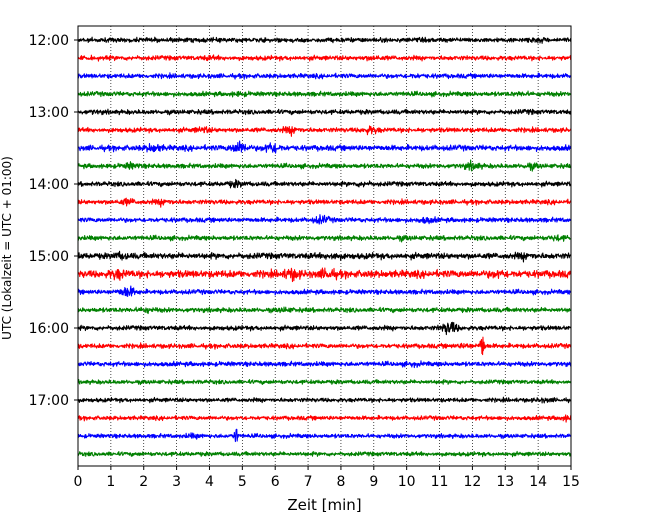  Describe the element at coordinates (49, 41) in the screenshot. I see `y-tick-label: 12:00` at that location.